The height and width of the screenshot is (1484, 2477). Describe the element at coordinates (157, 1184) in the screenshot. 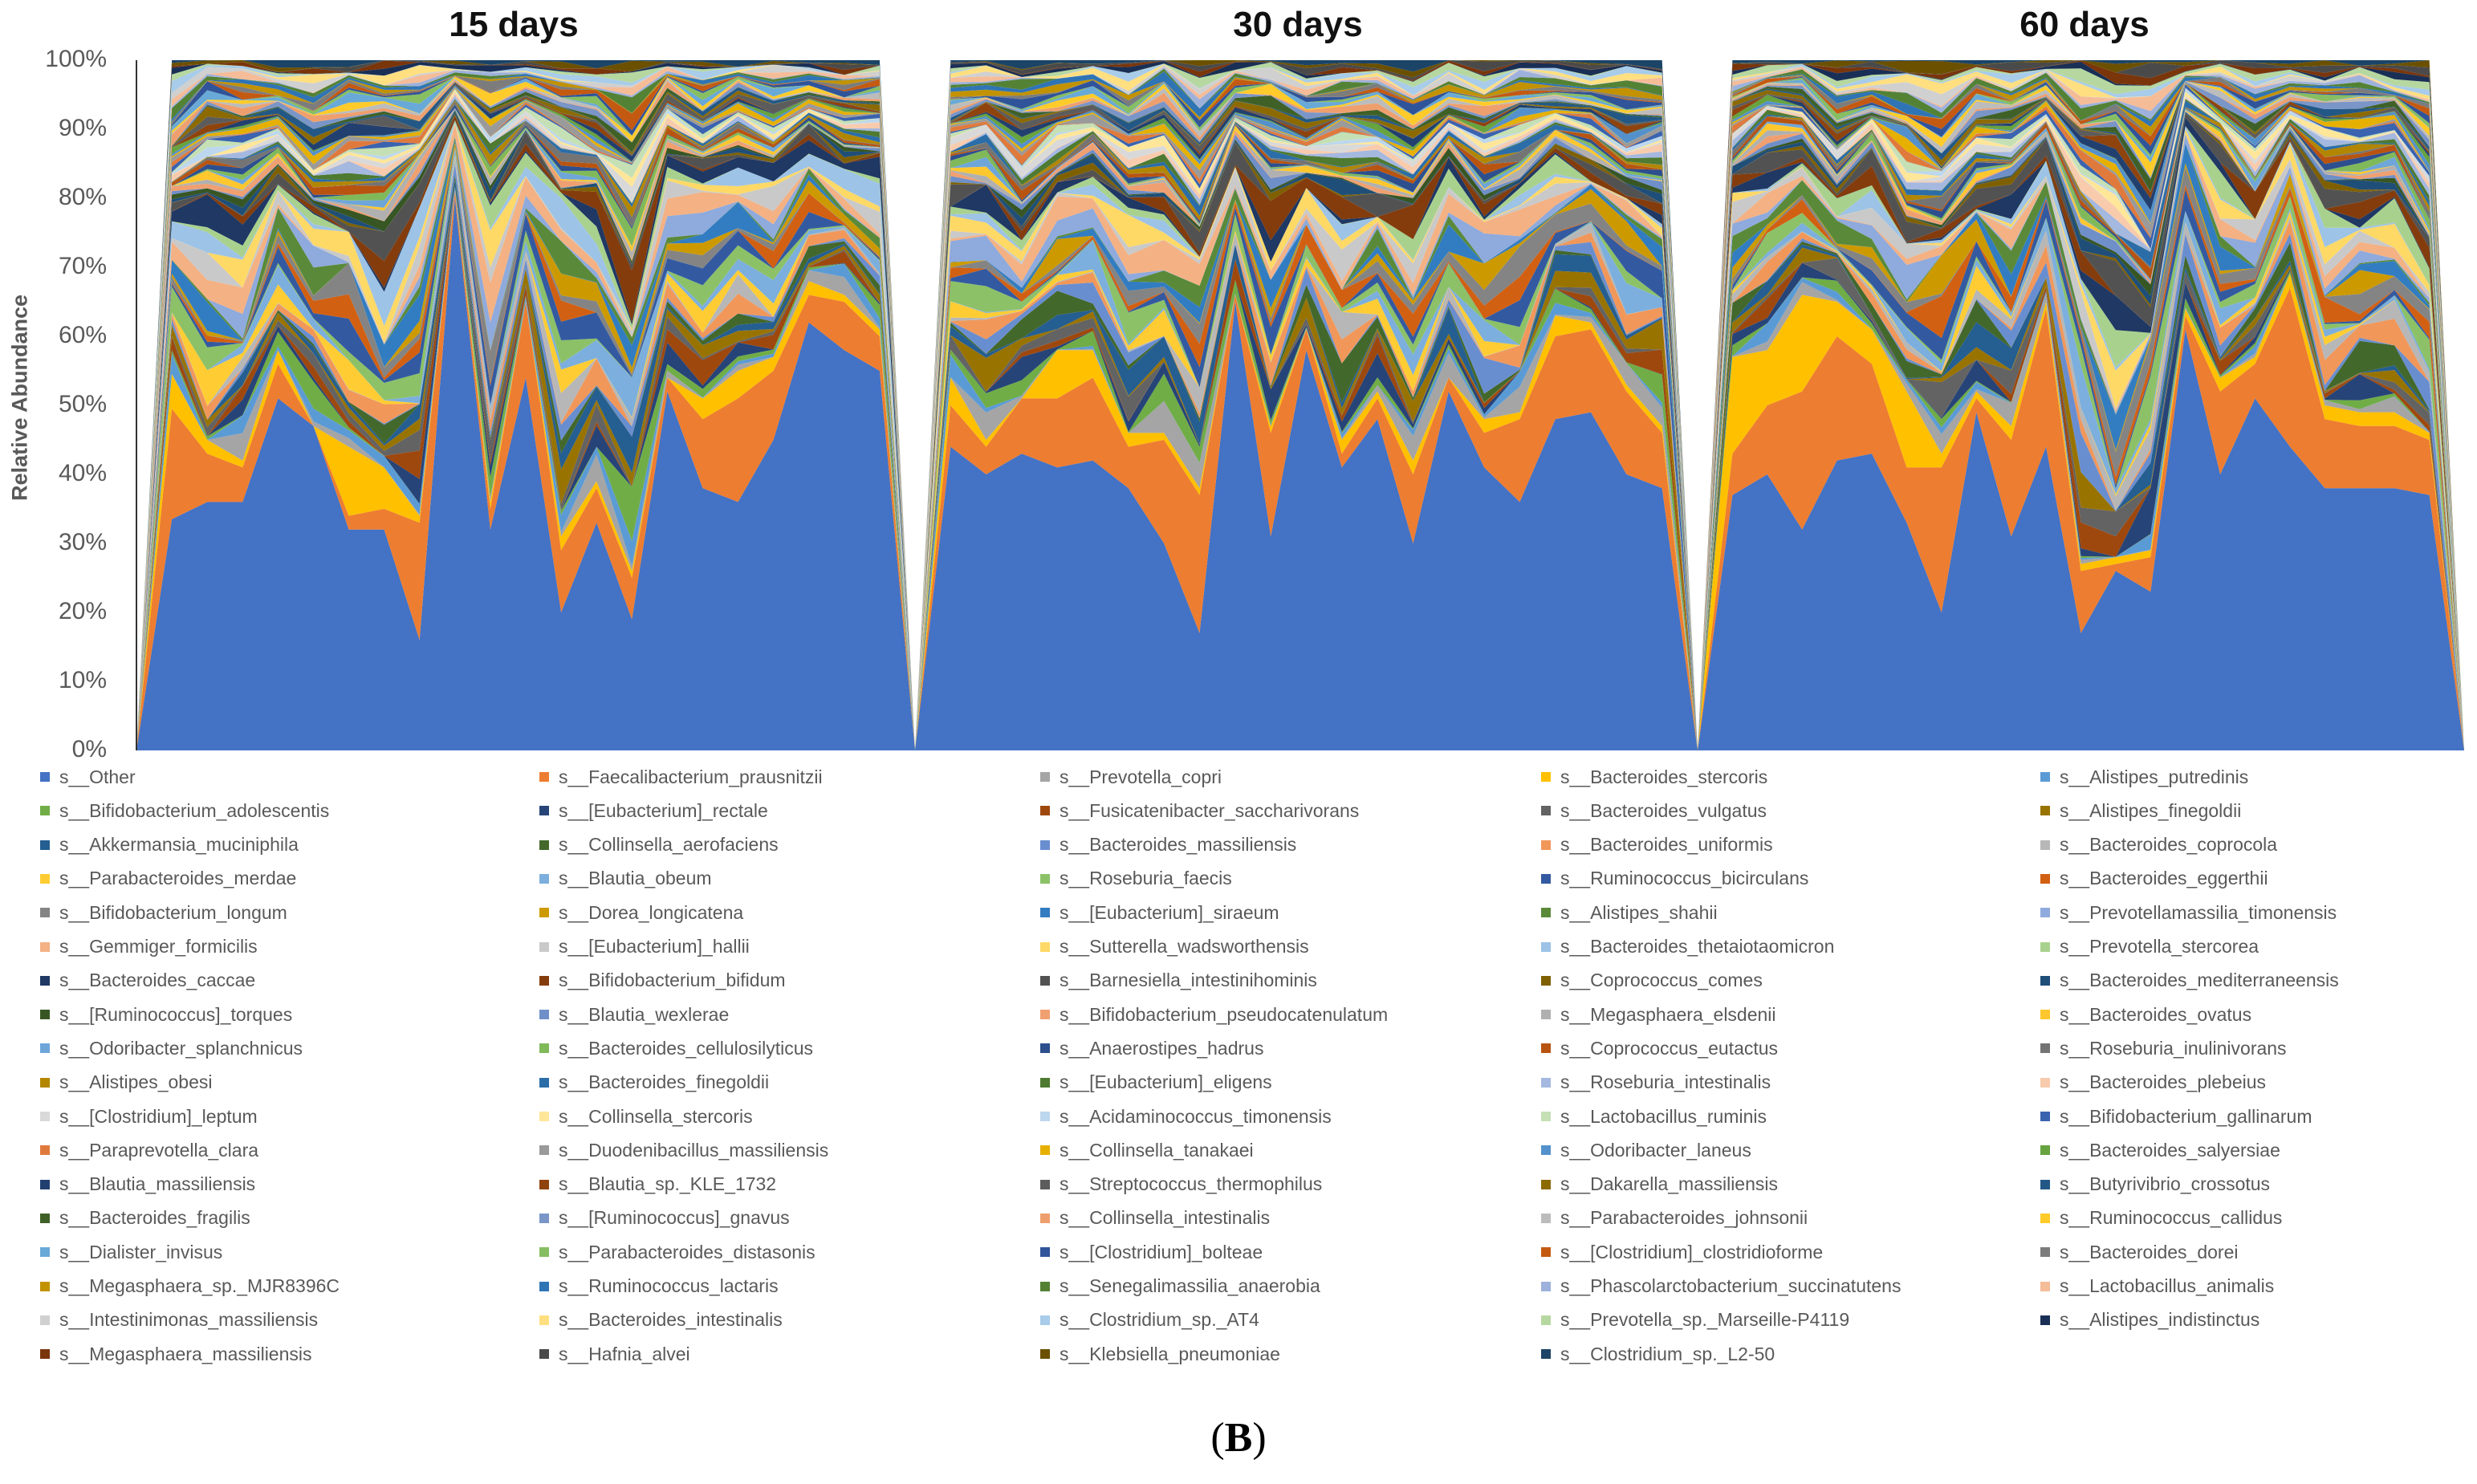

I see `legend-label: s__Blautia_massiliensis` at that location.